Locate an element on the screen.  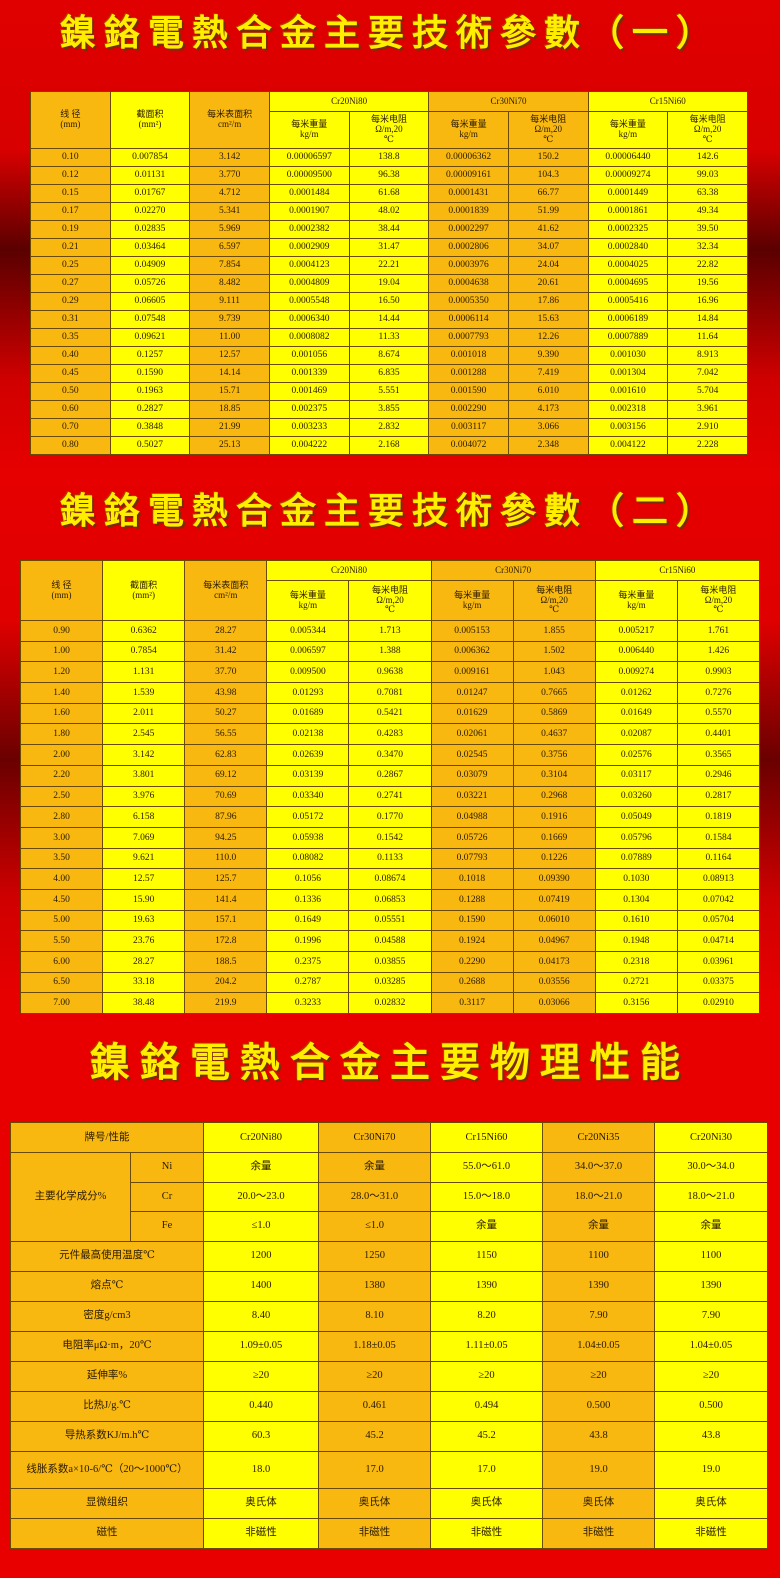
table-cell: 0.07793 is located at coordinates (472, 858).